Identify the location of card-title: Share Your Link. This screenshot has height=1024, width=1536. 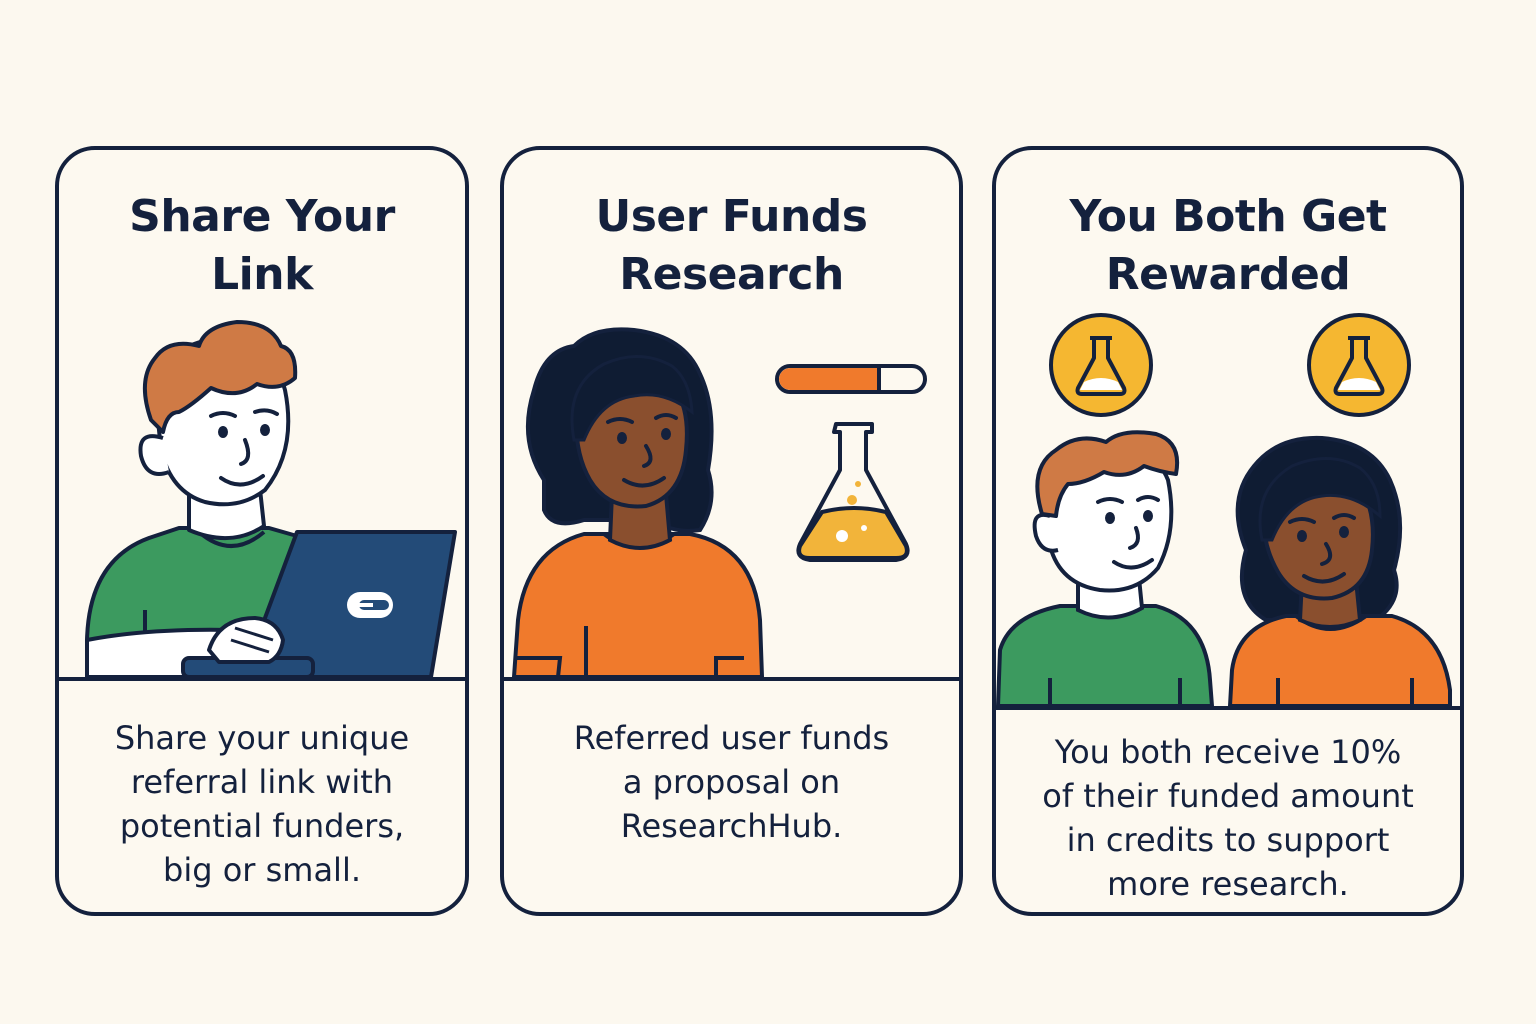
(262, 246).